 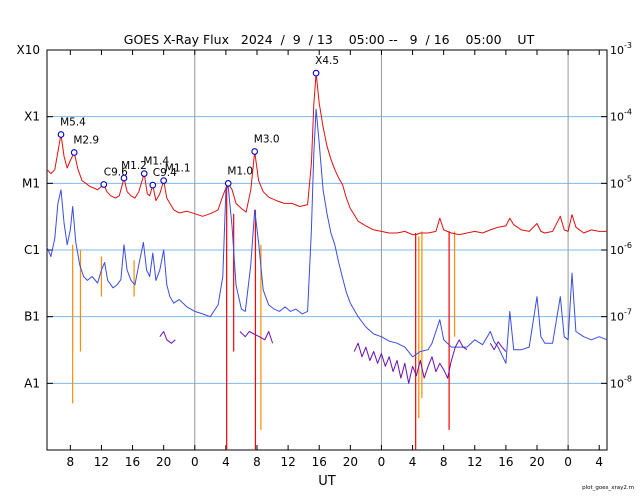 I want to click on flux-tick-label: 10⁻⁸, so click(x=621, y=382).